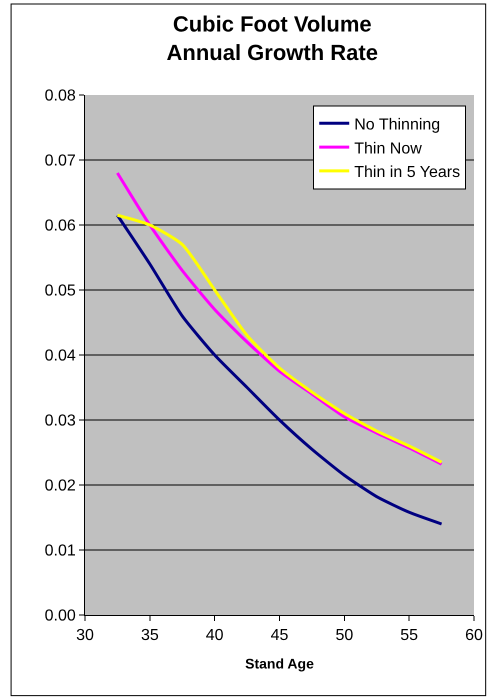  What do you see at coordinates (60, 161) in the screenshot?
I see `y-tick-label: 0.07` at bounding box center [60, 161].